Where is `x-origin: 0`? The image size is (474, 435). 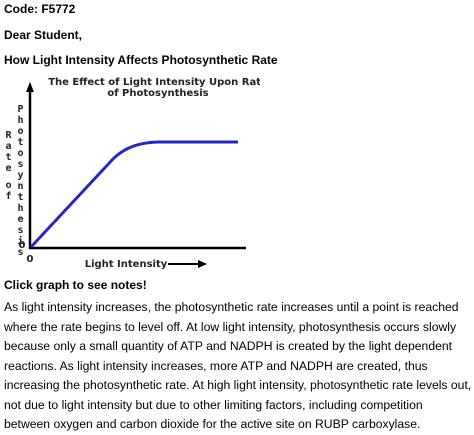 x-origin: 0 is located at coordinates (30, 259).